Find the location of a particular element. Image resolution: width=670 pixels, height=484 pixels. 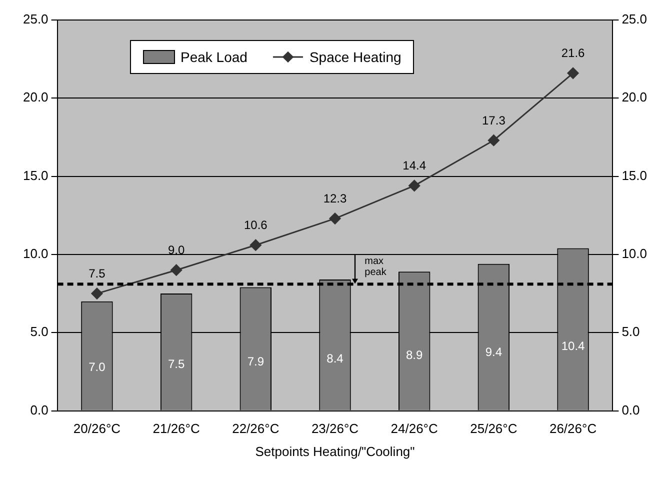

data-label: 8.4 is located at coordinates (335, 358).